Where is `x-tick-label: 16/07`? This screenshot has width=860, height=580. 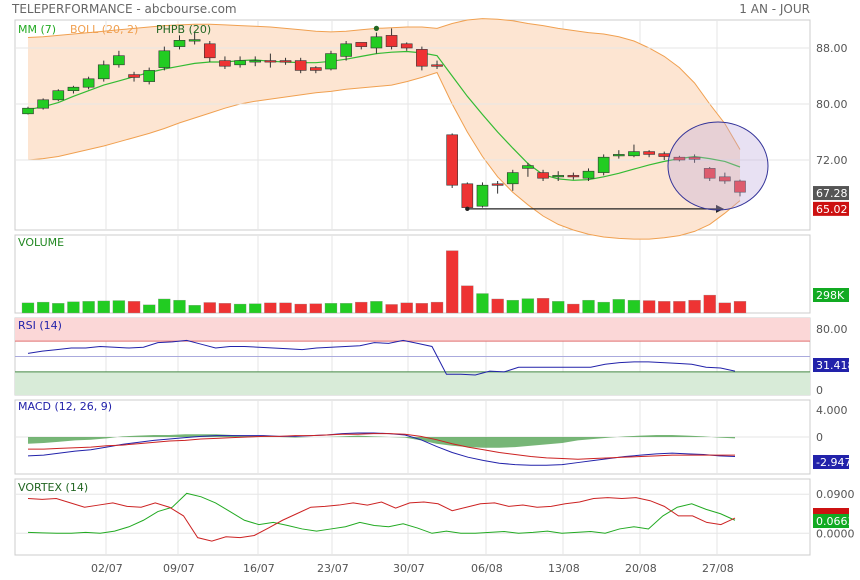
x-tick-label: 16/07 is located at coordinates (259, 568).